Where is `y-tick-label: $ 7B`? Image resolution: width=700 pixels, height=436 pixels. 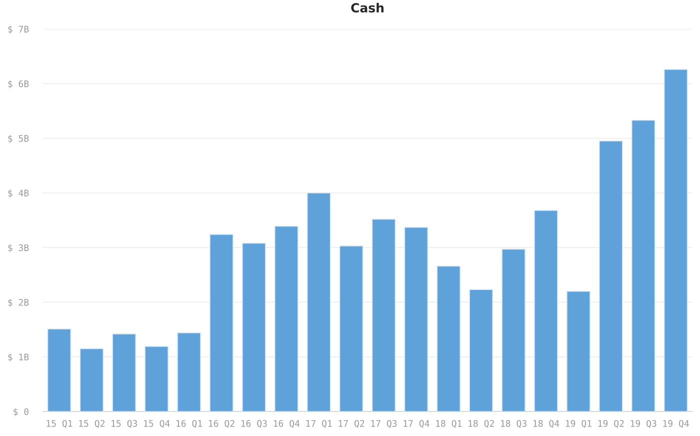
y-tick-label: $ 7B is located at coordinates (18, 30).